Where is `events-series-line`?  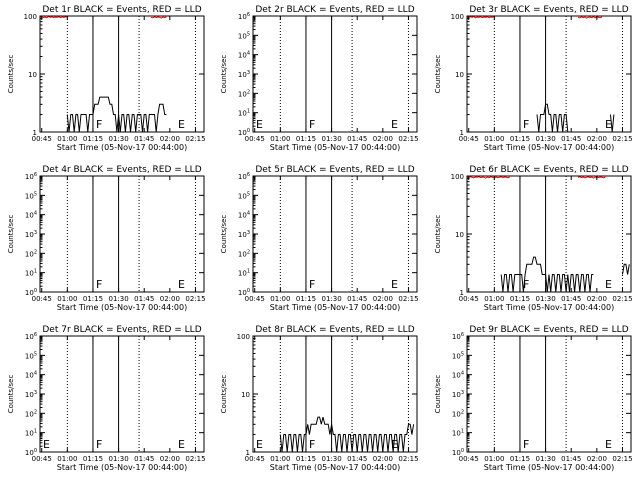 events-series-line is located at coordinates (116, 114).